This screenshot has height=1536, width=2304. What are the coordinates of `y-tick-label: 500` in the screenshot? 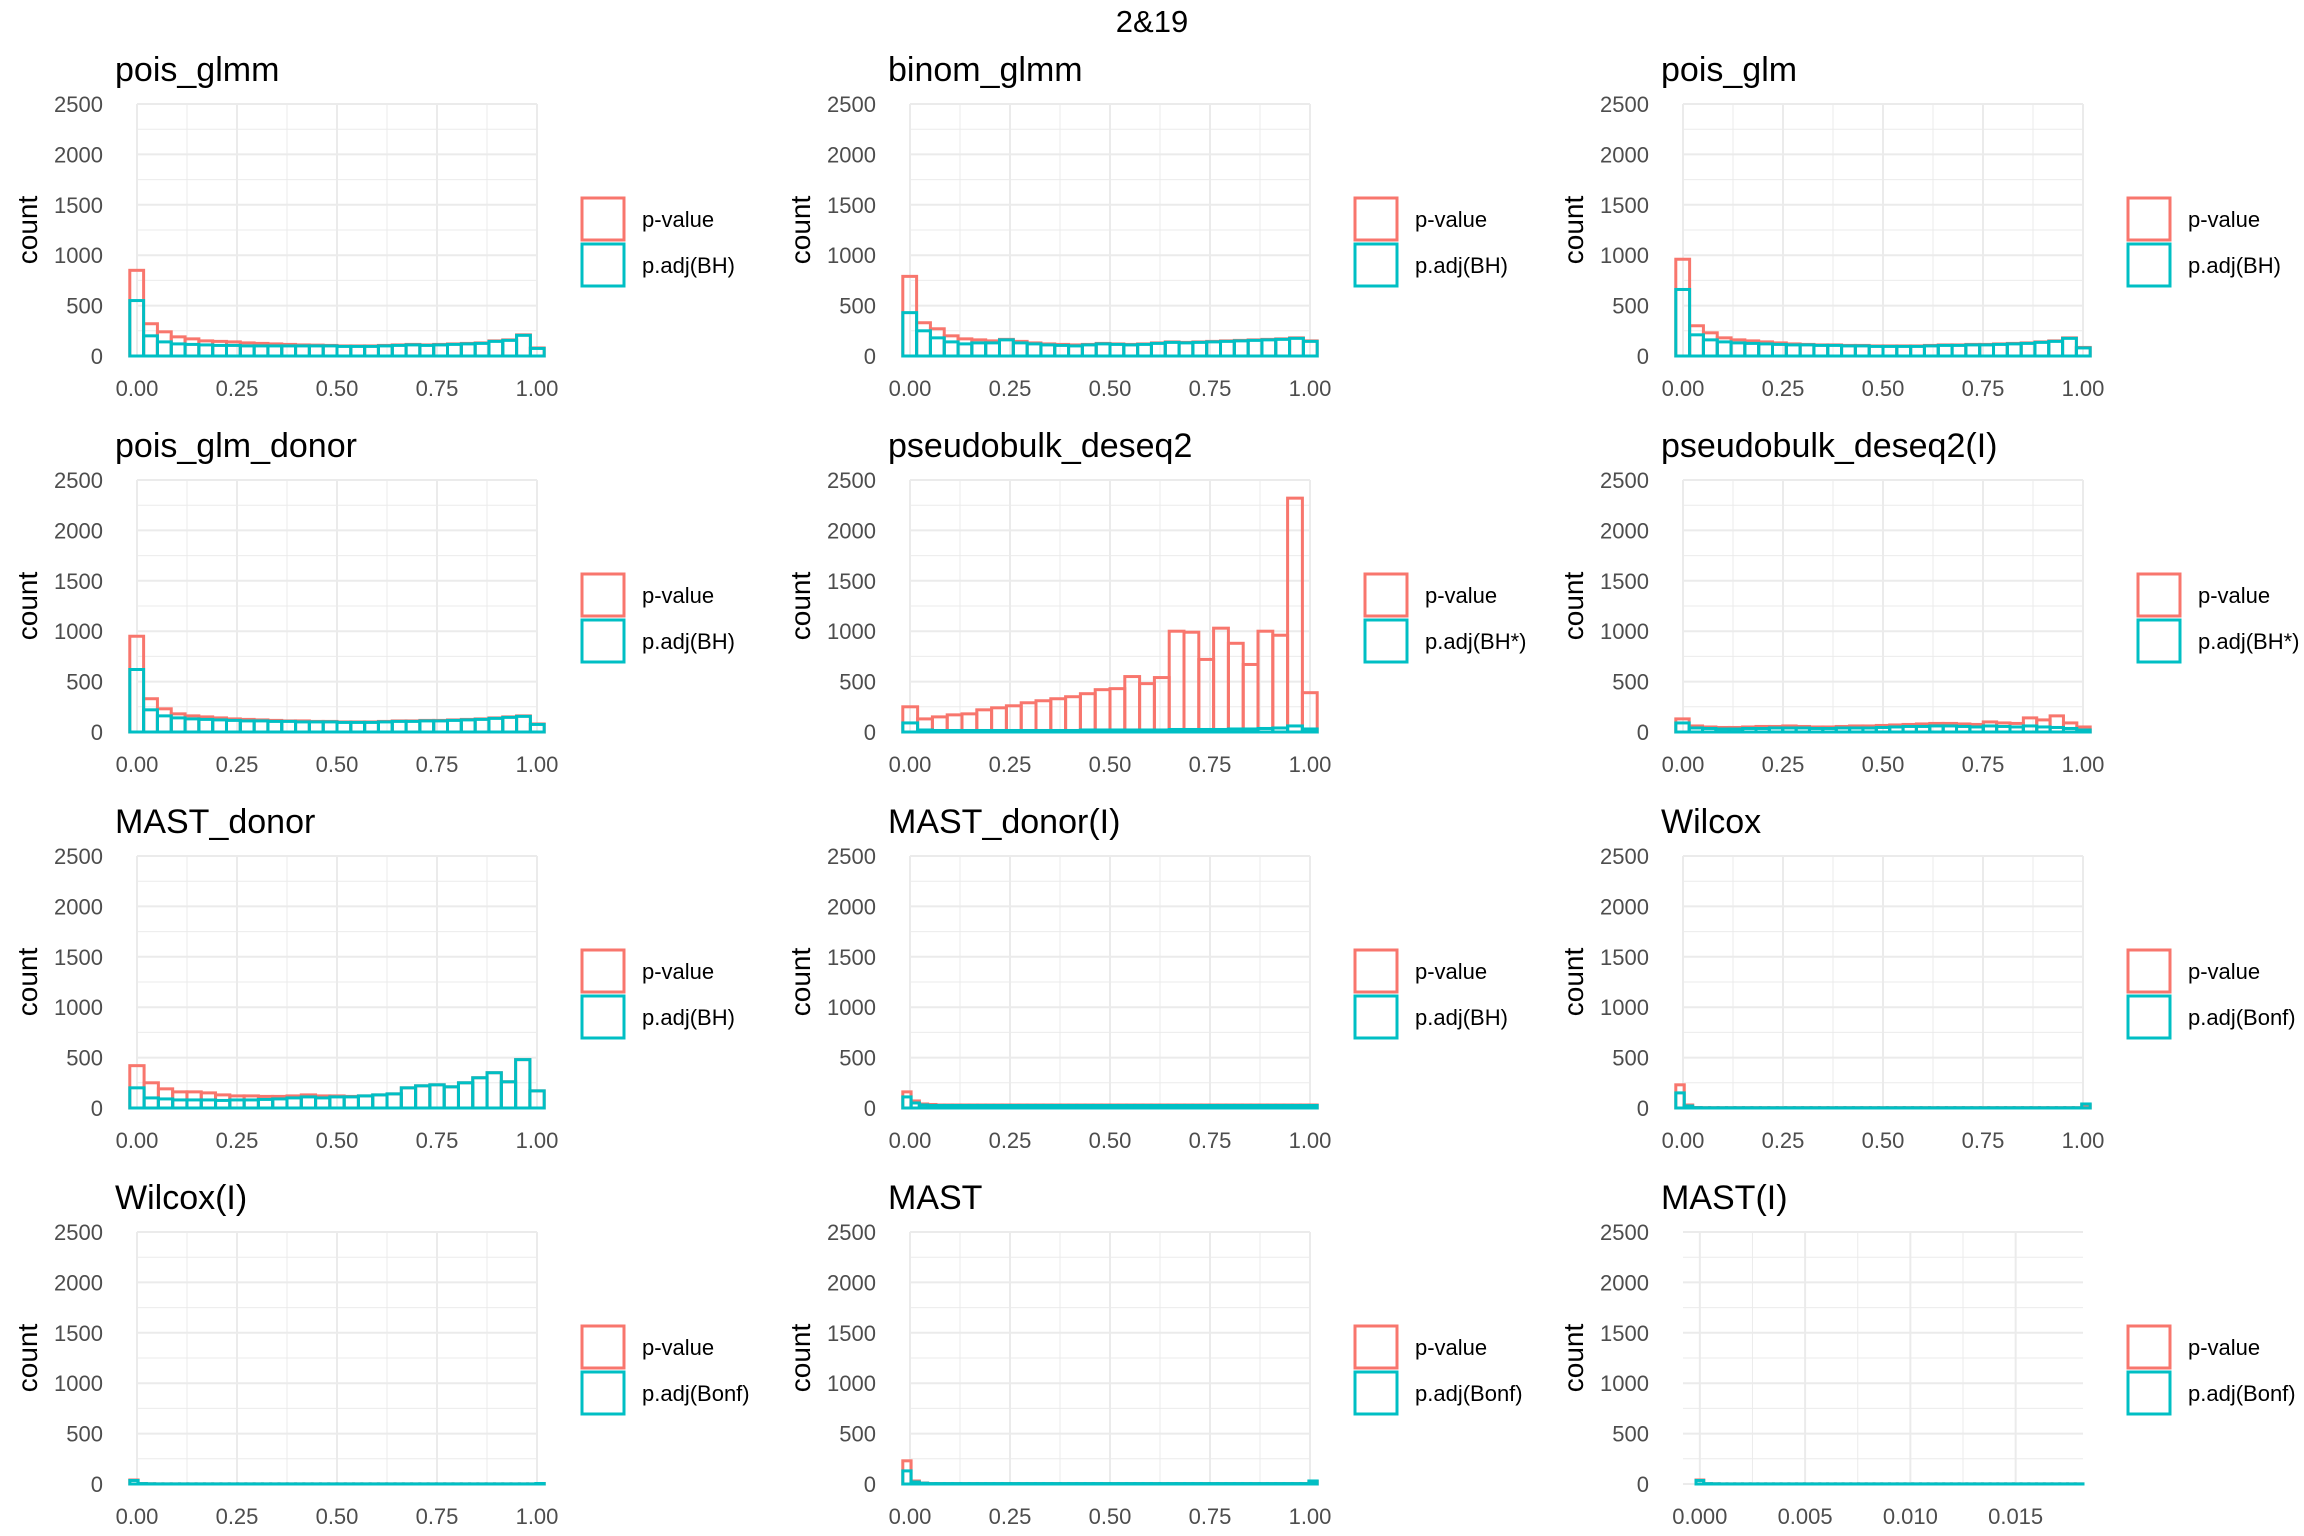 It's located at (84, 1058).